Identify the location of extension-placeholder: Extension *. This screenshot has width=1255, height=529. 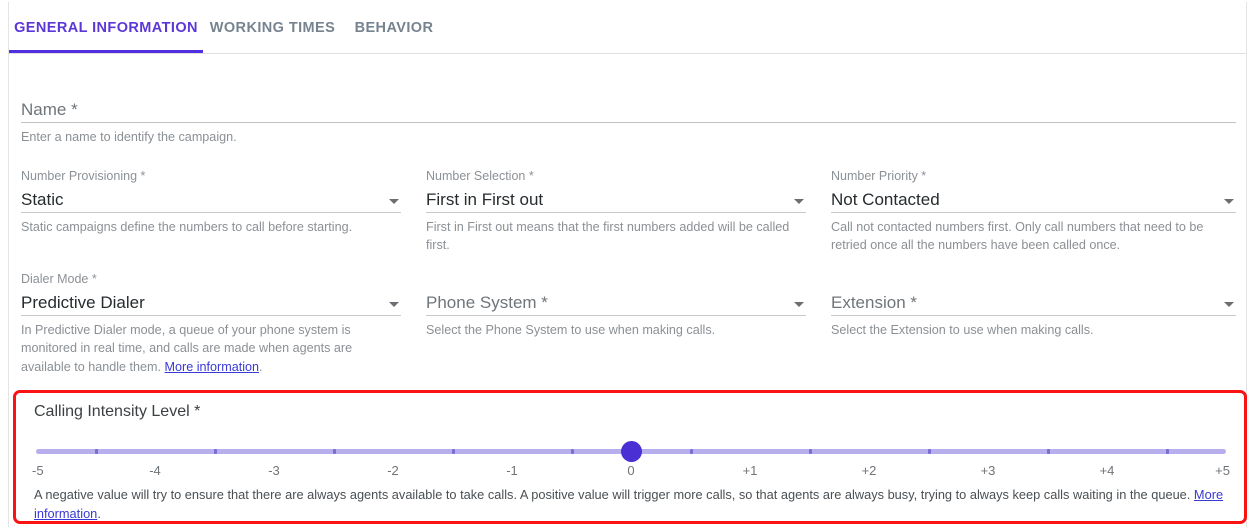
(874, 302).